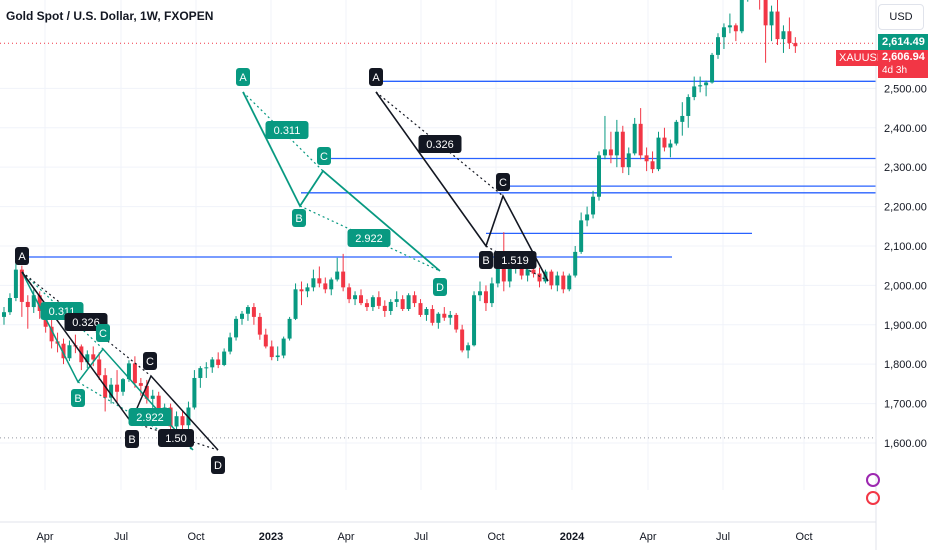  What do you see at coordinates (86, 323) in the screenshot?
I see `pattern-label-text: 0.326` at bounding box center [86, 323].